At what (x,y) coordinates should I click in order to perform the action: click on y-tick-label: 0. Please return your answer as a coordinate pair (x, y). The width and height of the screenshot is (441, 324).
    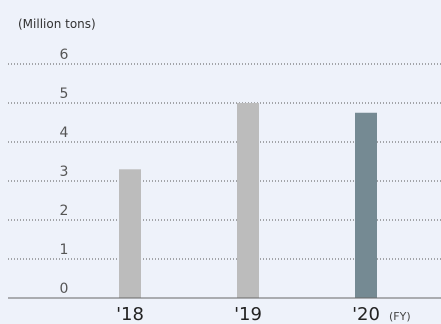
    Looking at the image, I should click on (64, 289).